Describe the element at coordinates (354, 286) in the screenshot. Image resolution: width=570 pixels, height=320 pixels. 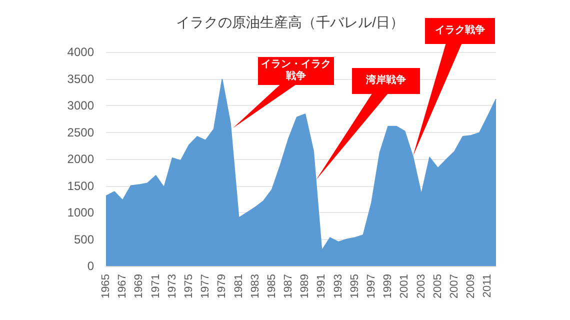
I see `x-tick-label: 1995` at that location.